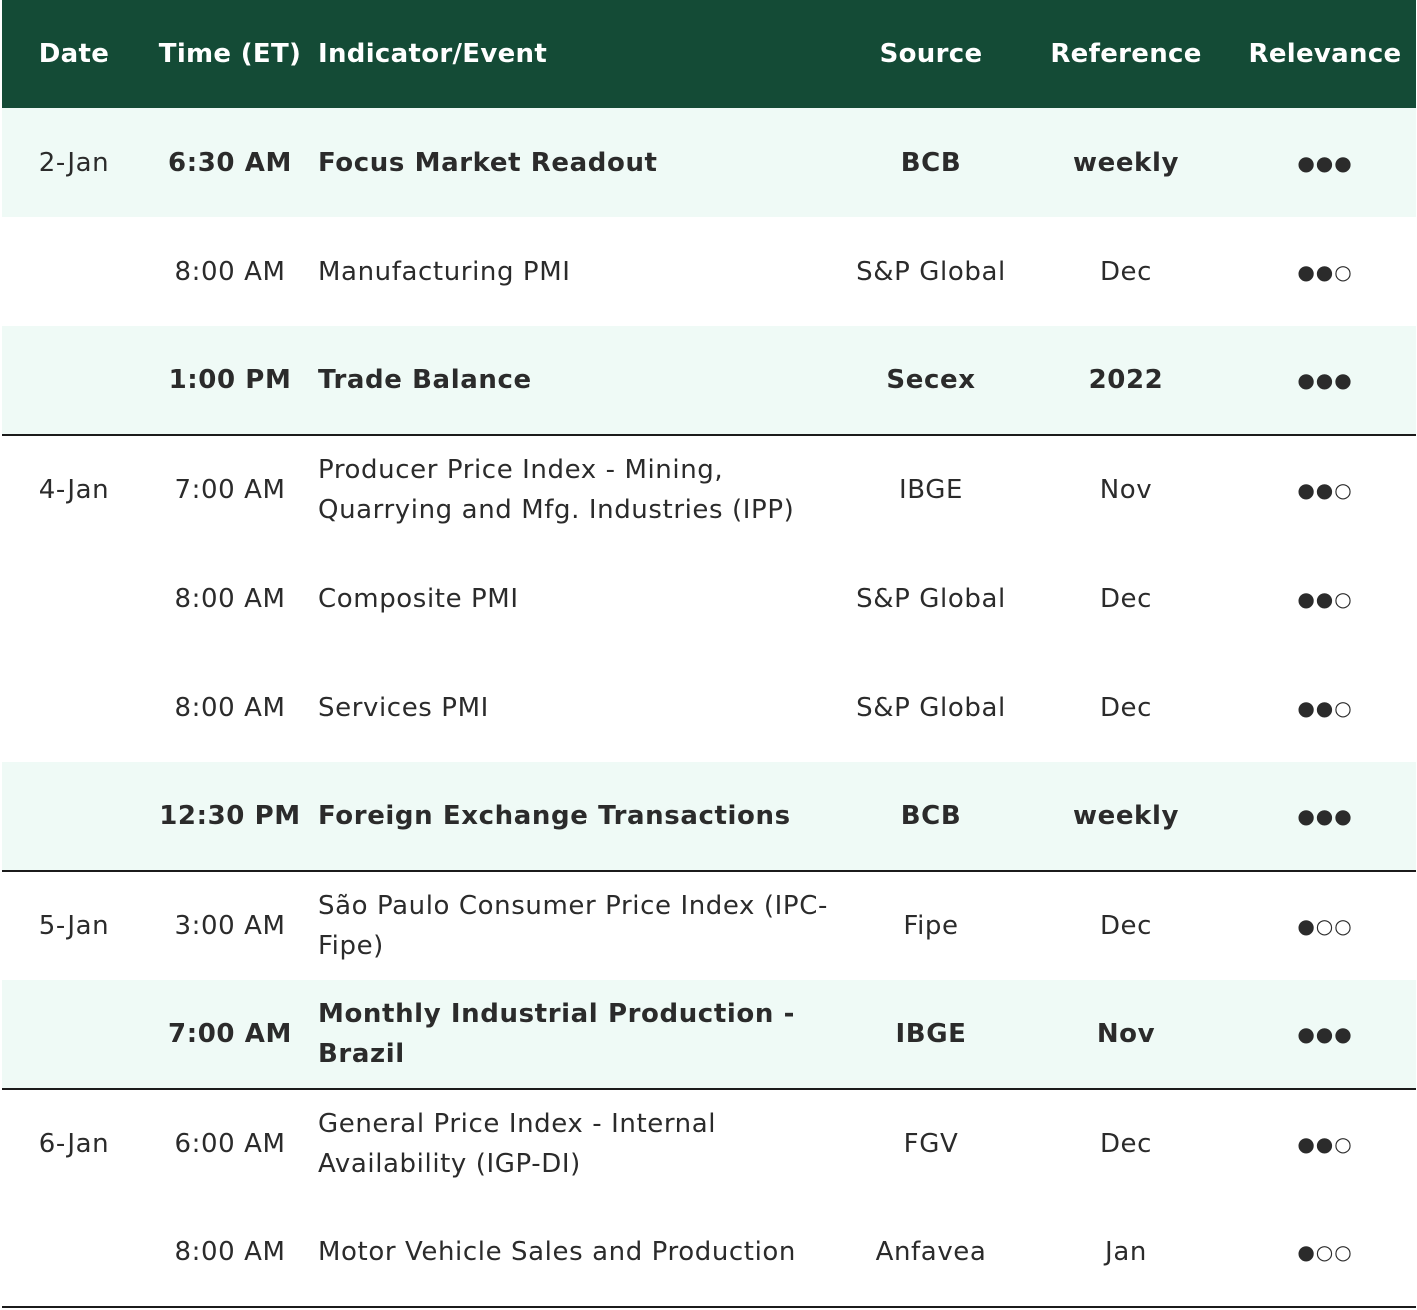 The height and width of the screenshot is (1310, 1417). What do you see at coordinates (579, 817) in the screenshot?
I see `indicator-cell: Foreign Exchange Transactions` at bounding box center [579, 817].